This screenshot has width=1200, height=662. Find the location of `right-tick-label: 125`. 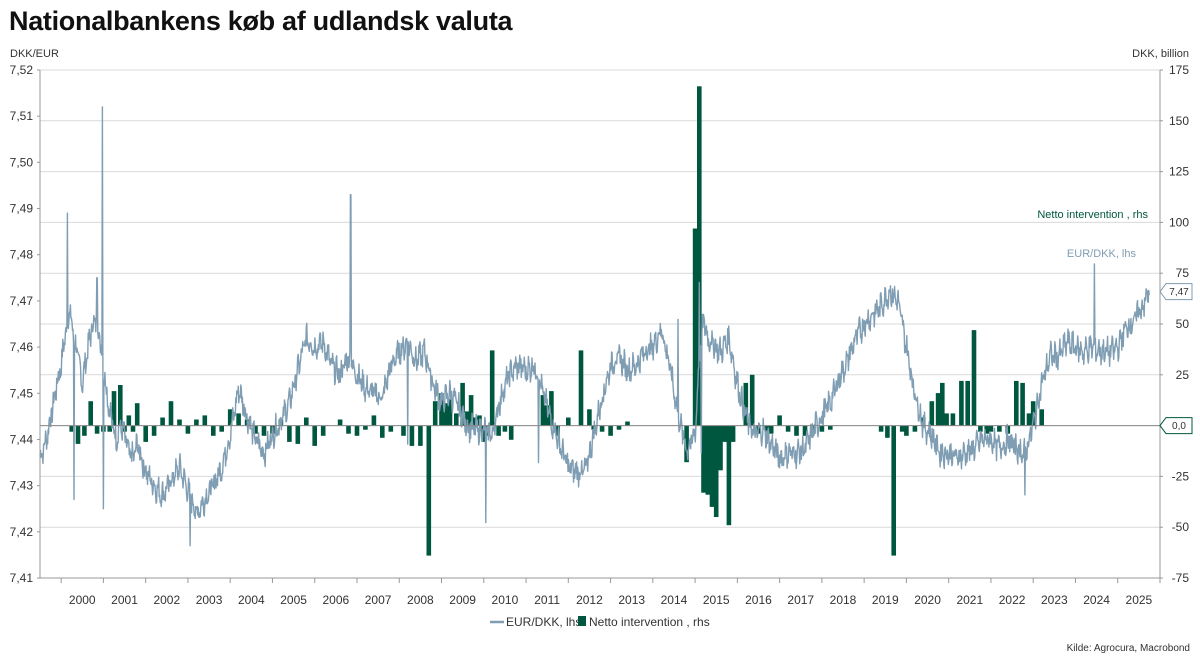

right-tick-label: 125 is located at coordinates (1179, 172).